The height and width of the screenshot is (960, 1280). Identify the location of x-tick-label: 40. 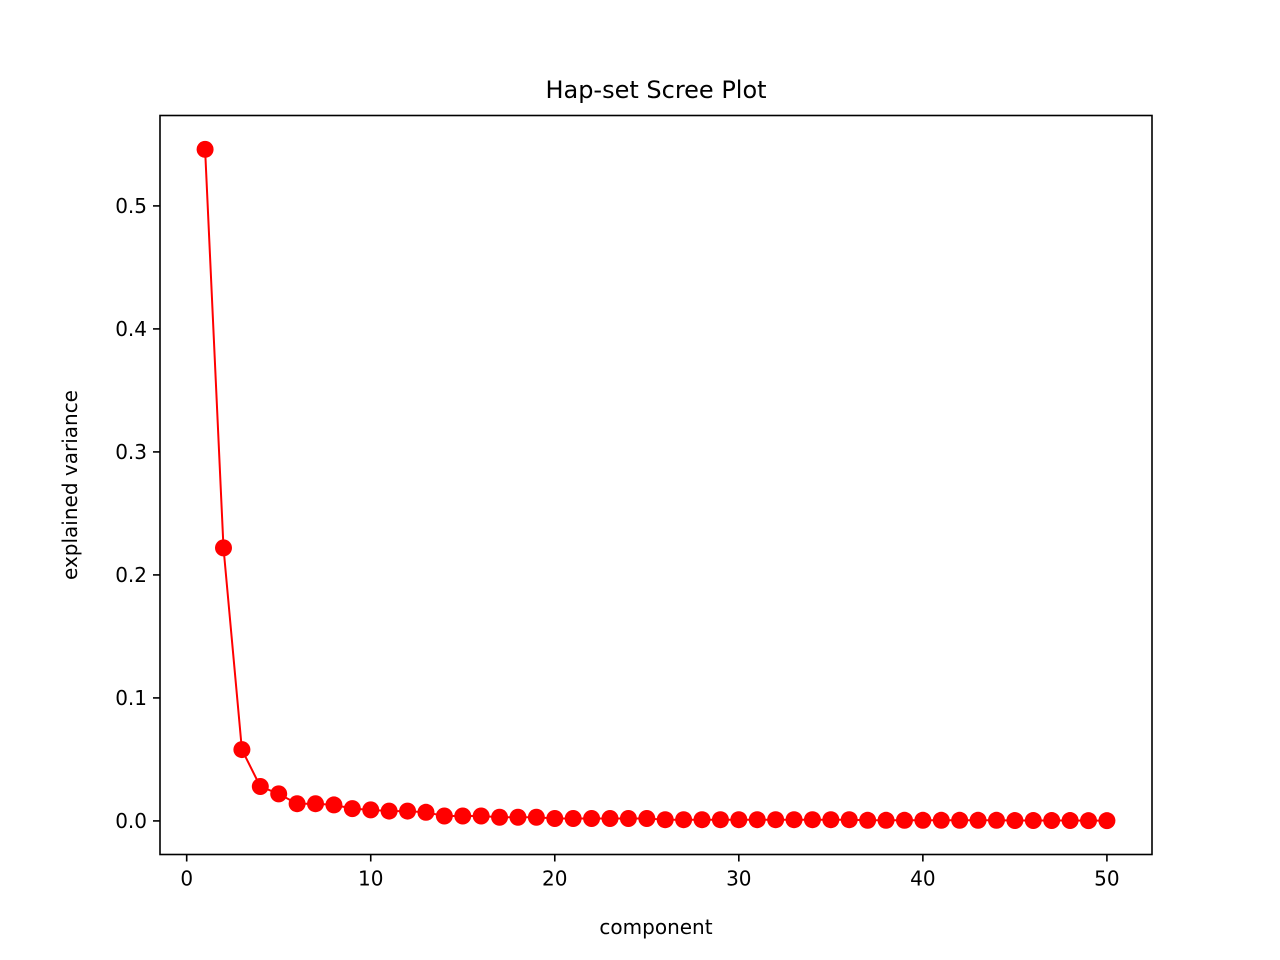
(922, 879).